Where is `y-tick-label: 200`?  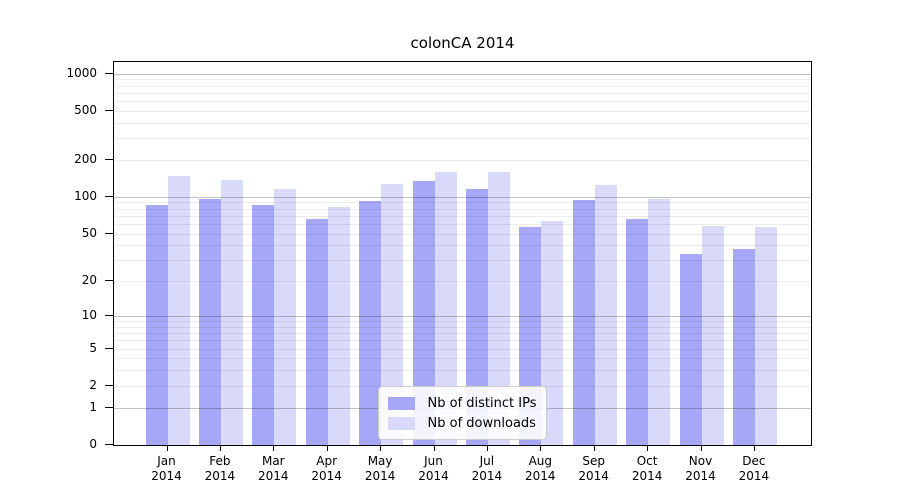 y-tick-label: 200 is located at coordinates (85, 158).